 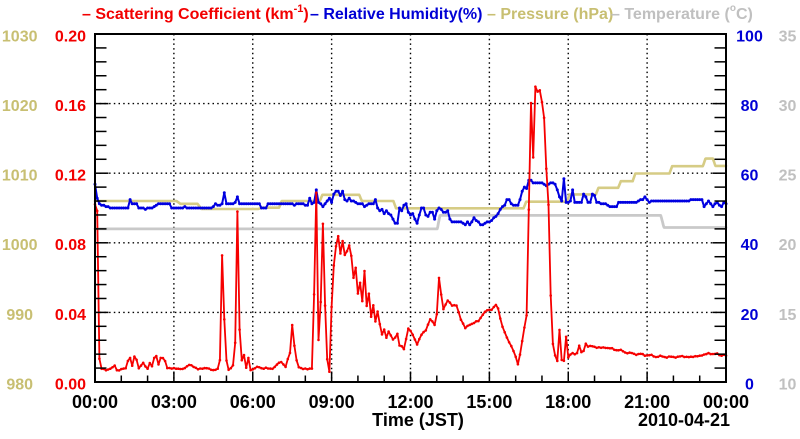 I want to click on svg-text: – Temperature (oC), so click(x=682, y=13).